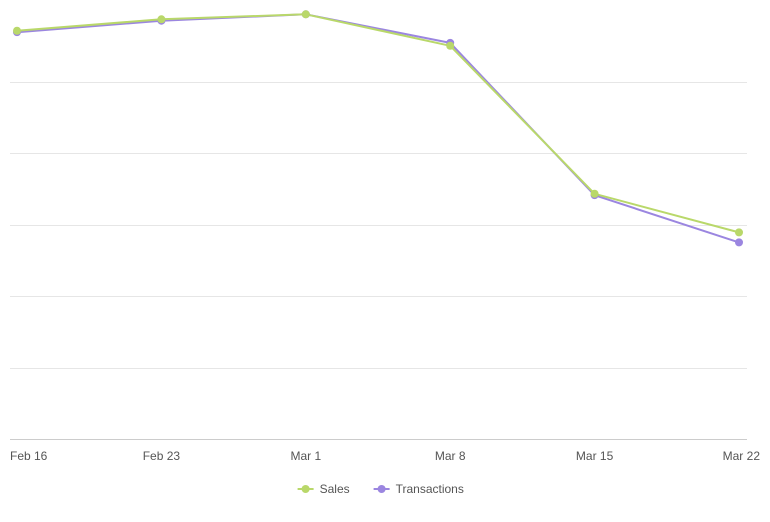  Describe the element at coordinates (595, 456) in the screenshot. I see `x-tick-label: Mar 15` at that location.